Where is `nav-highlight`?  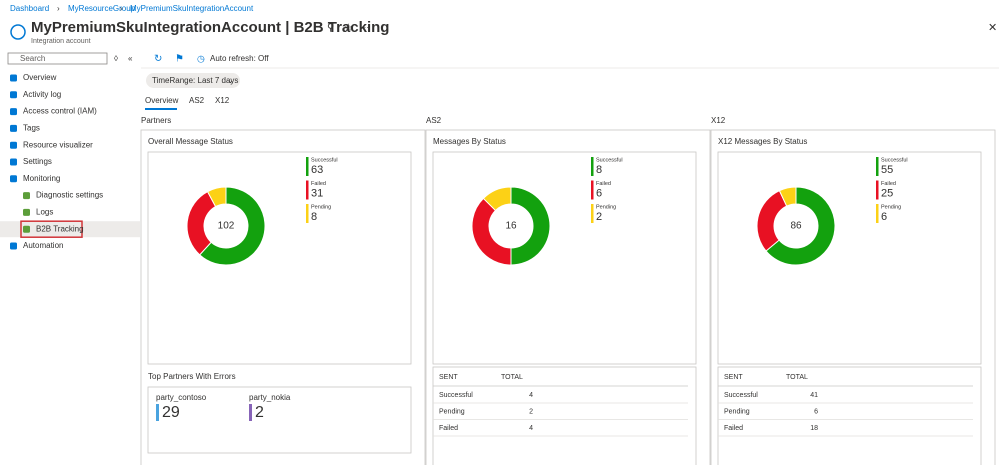 nav-highlight is located at coordinates (51, 229).